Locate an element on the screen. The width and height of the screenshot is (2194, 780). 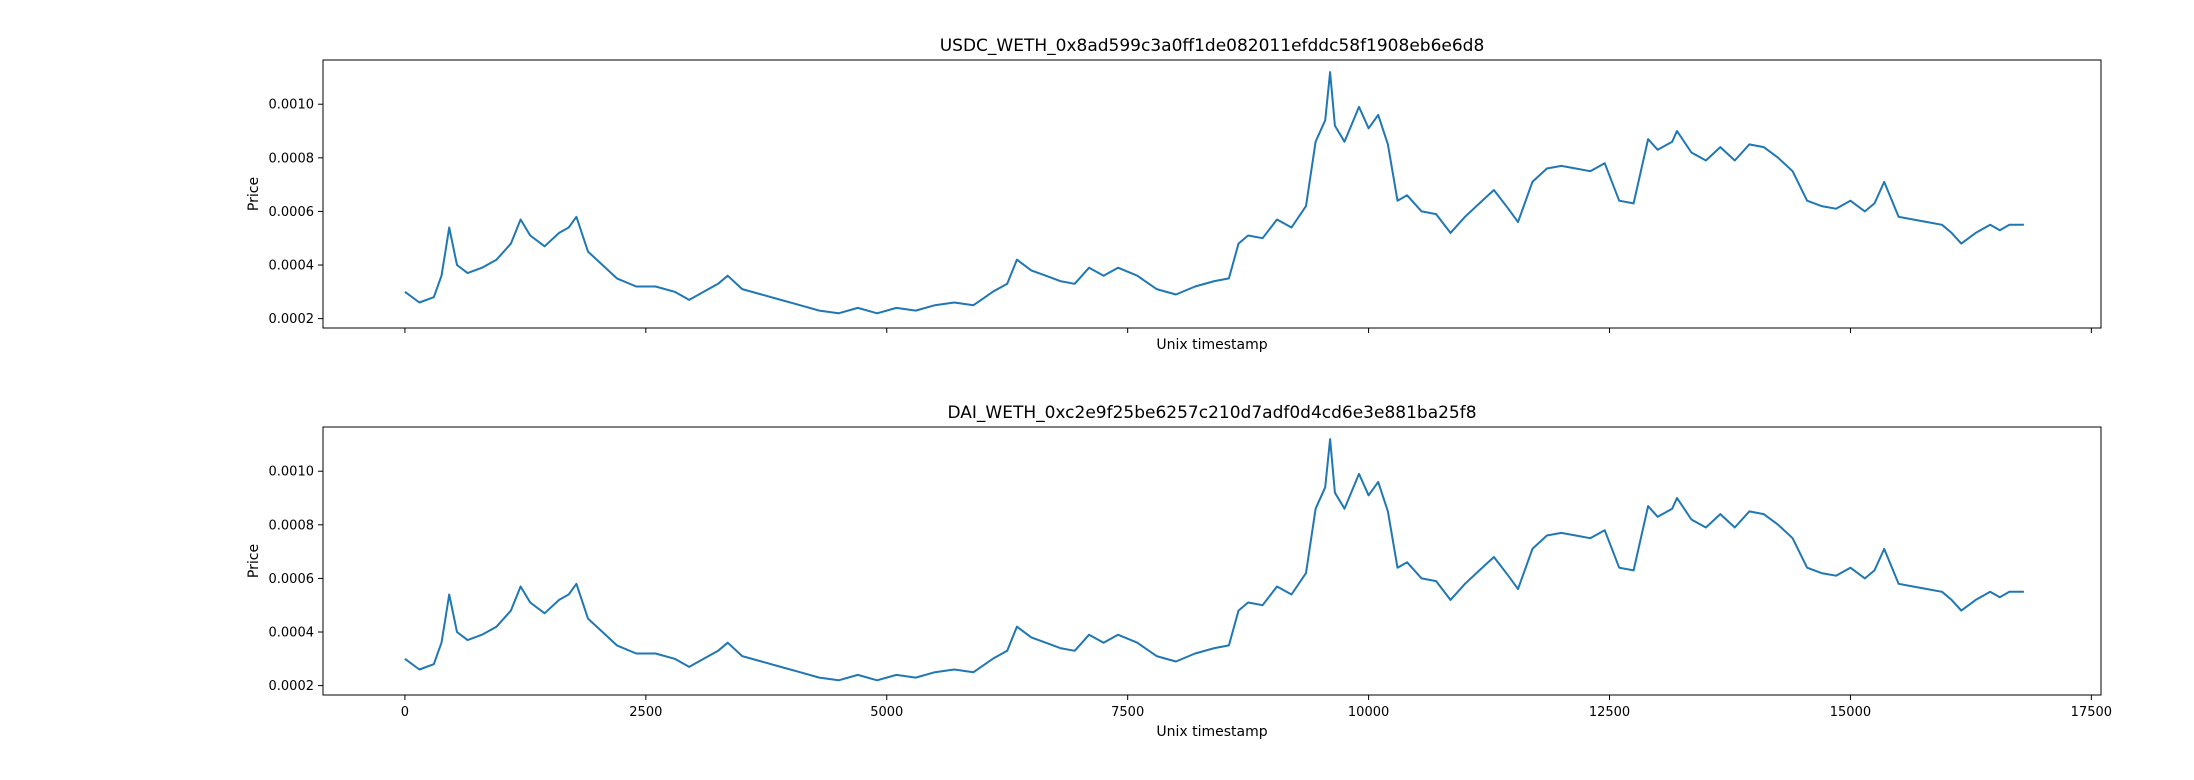
x-tick-label: 12500 is located at coordinates (1609, 712).